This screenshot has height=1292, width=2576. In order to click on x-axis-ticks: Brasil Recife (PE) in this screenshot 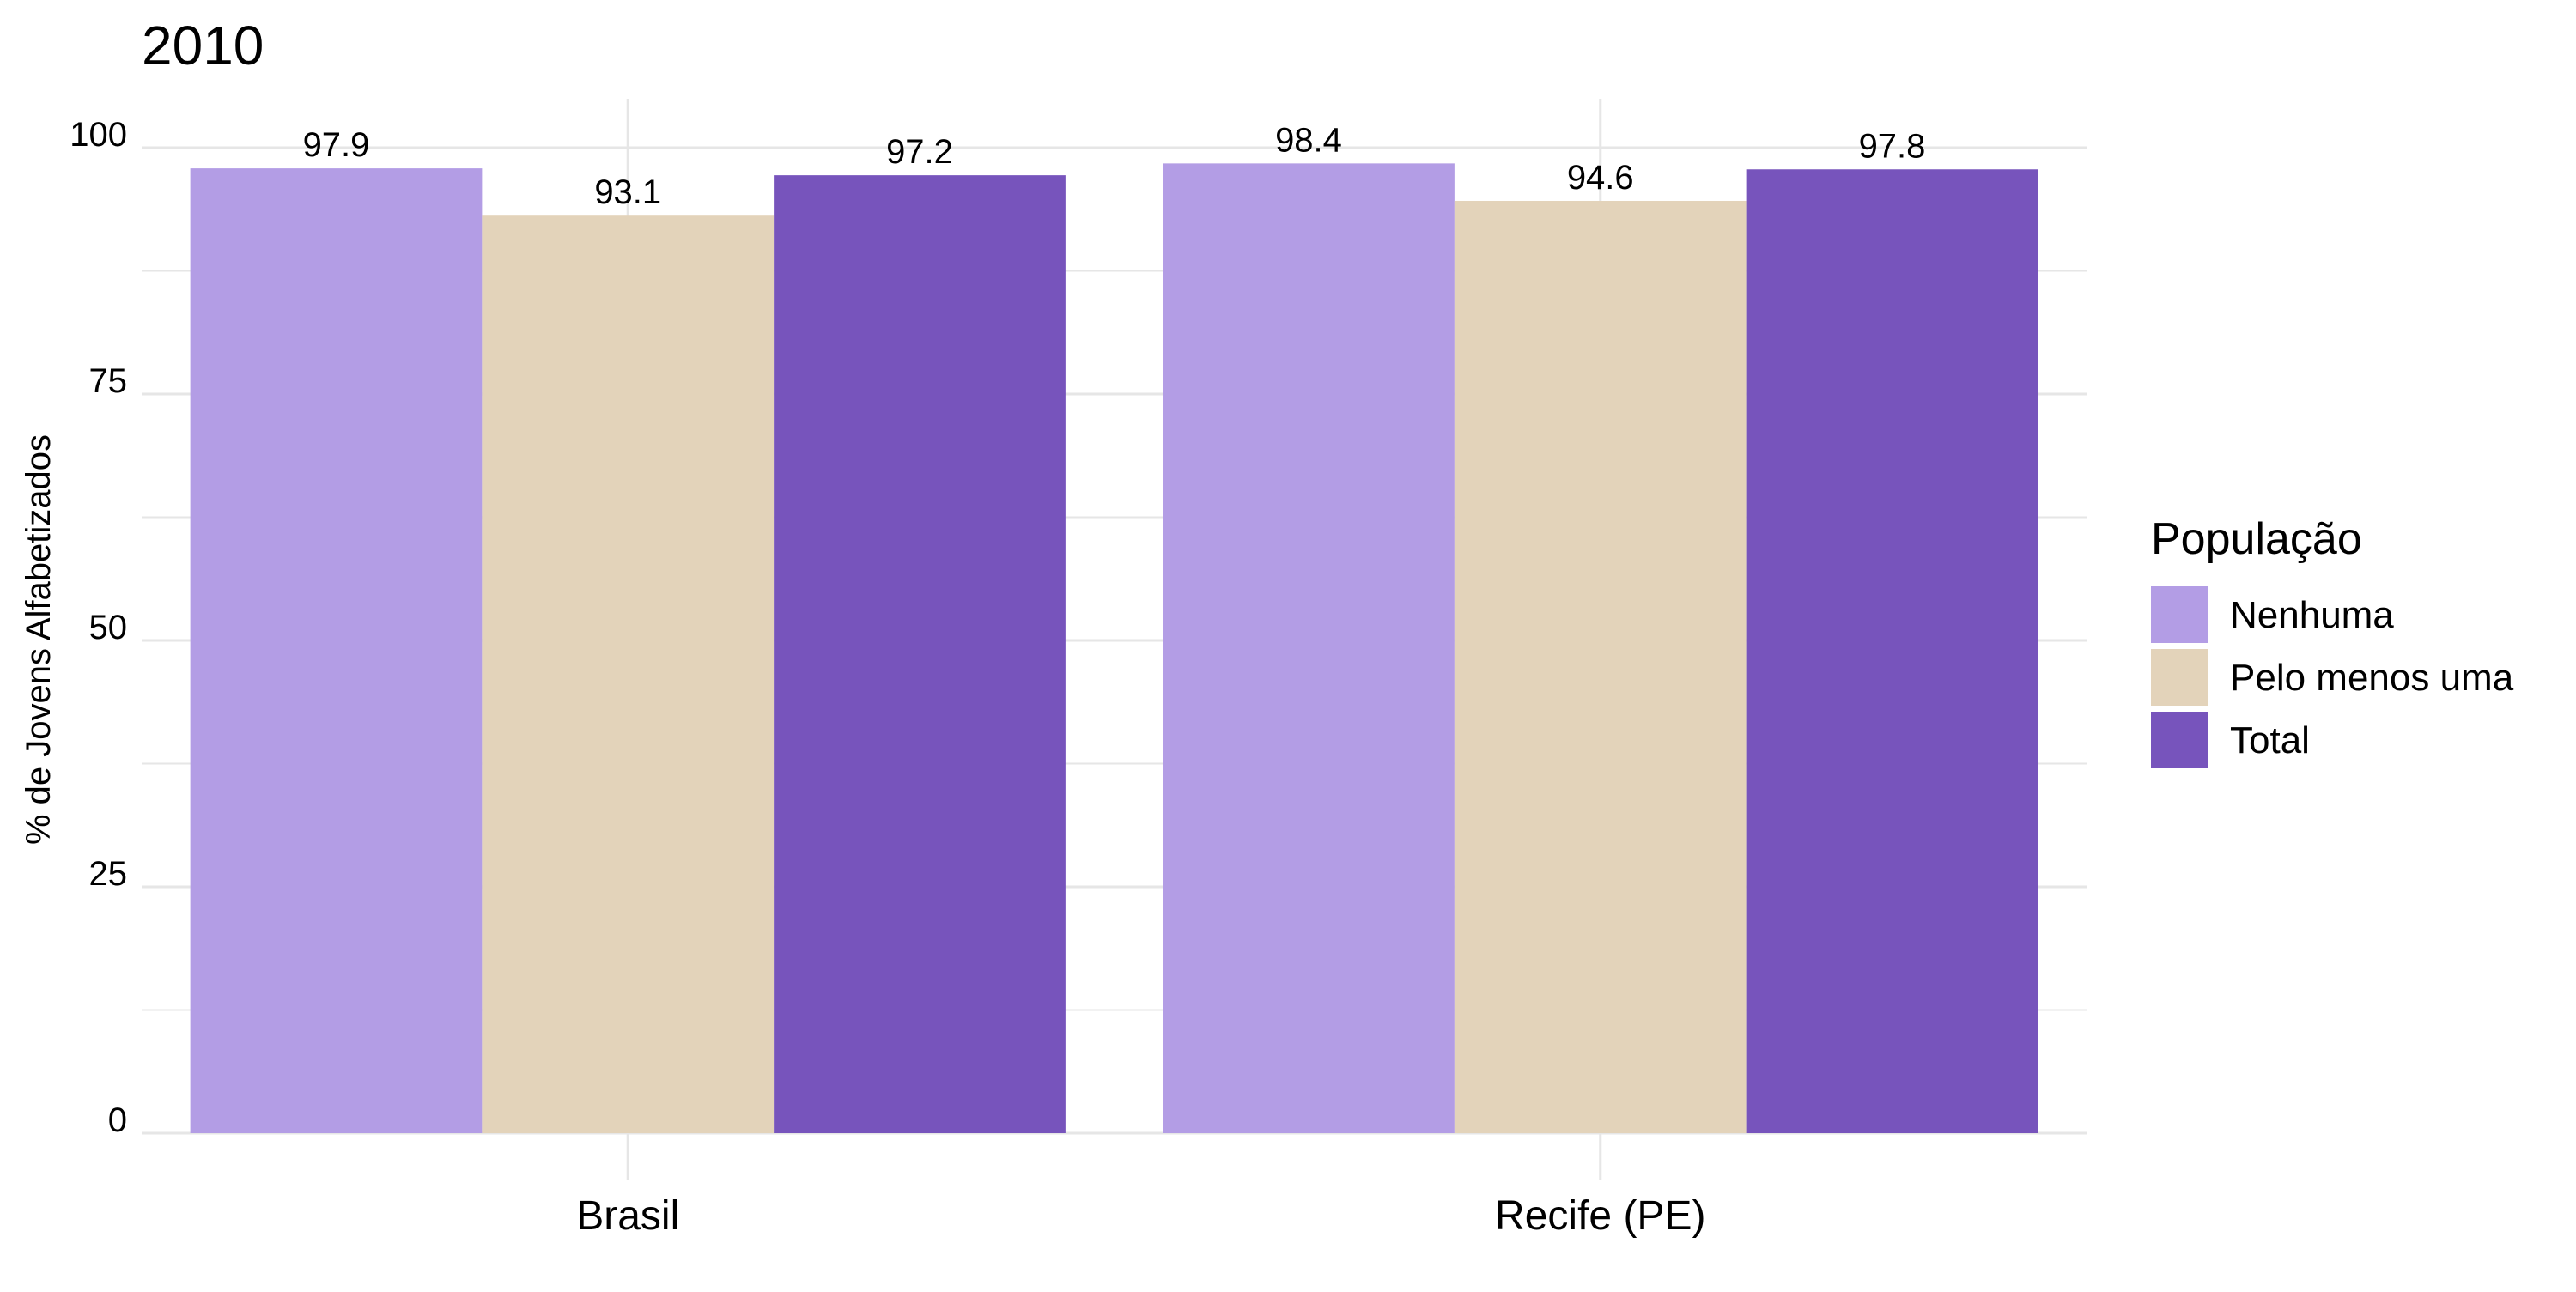, I will do `click(1140, 1216)`.